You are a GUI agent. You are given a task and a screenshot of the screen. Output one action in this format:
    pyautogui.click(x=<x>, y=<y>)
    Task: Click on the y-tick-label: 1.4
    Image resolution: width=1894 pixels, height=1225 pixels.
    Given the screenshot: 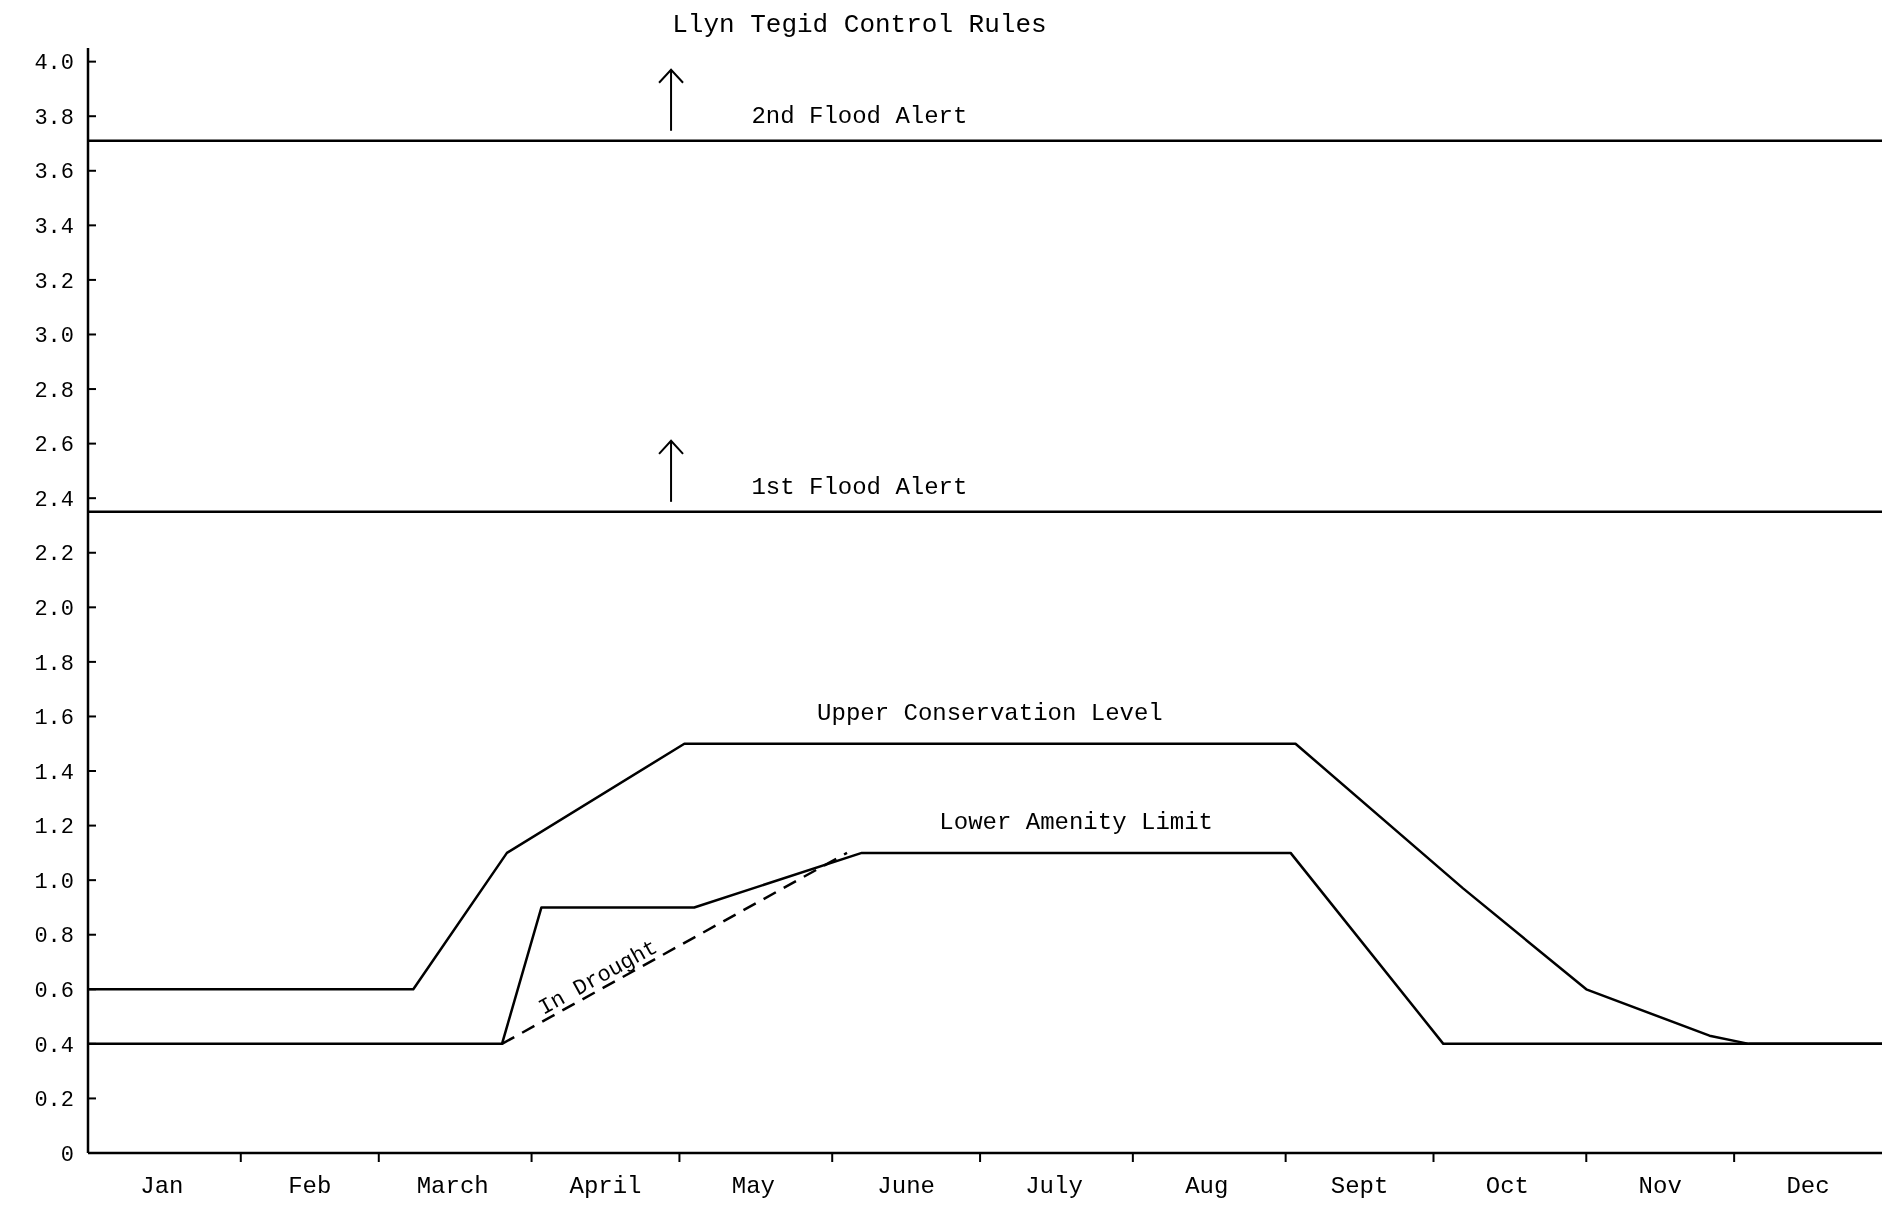 What is the action you would take?
    pyautogui.click(x=54, y=773)
    